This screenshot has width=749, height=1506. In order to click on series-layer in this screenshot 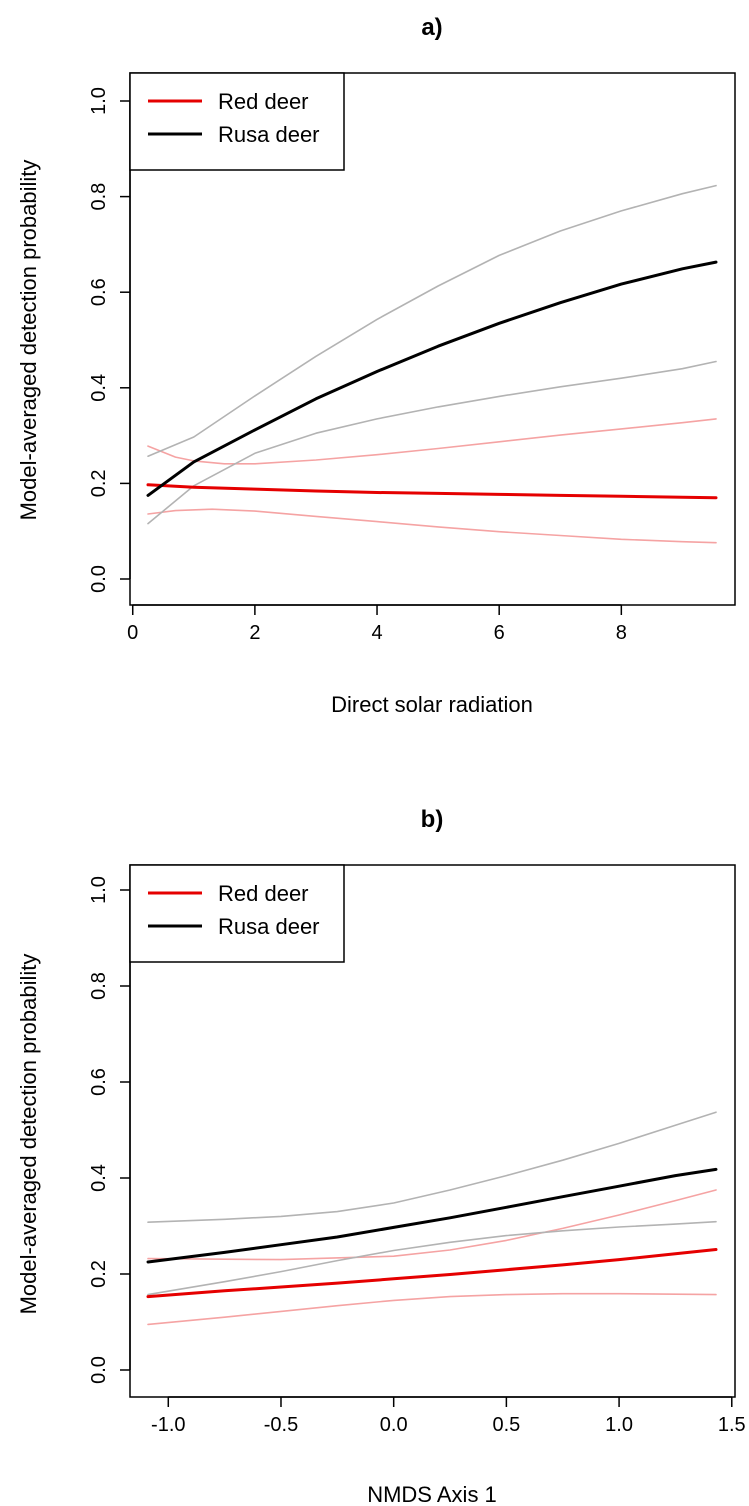, I will do `click(432, 1218)`.